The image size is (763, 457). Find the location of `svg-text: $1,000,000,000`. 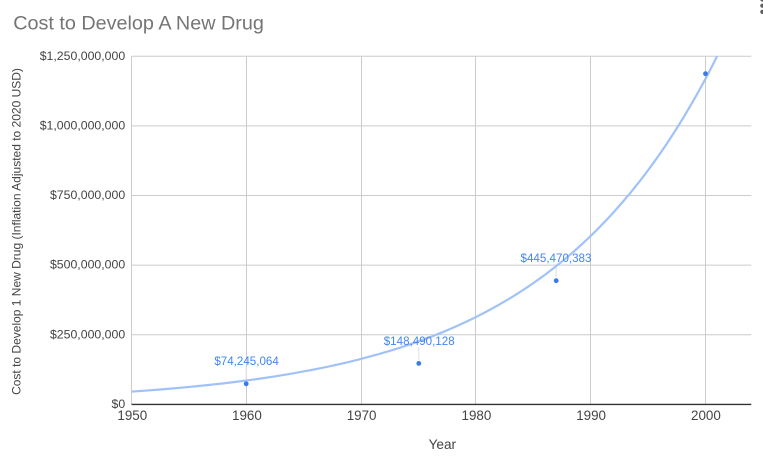

svg-text: $1,000,000,000 is located at coordinates (83, 126).